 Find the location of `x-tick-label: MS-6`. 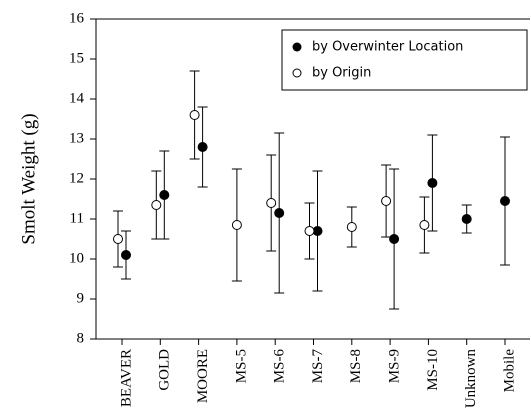

x-tick-label: MS-6 is located at coordinates (280, 366).